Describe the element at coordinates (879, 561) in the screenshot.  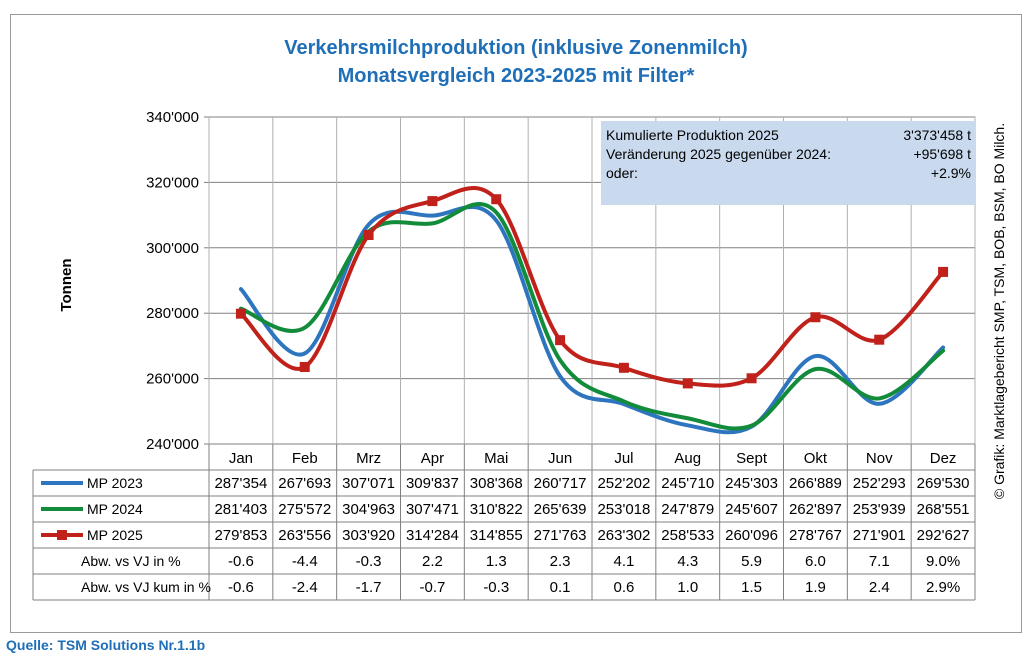
I see `table-cell: 7.1` at that location.